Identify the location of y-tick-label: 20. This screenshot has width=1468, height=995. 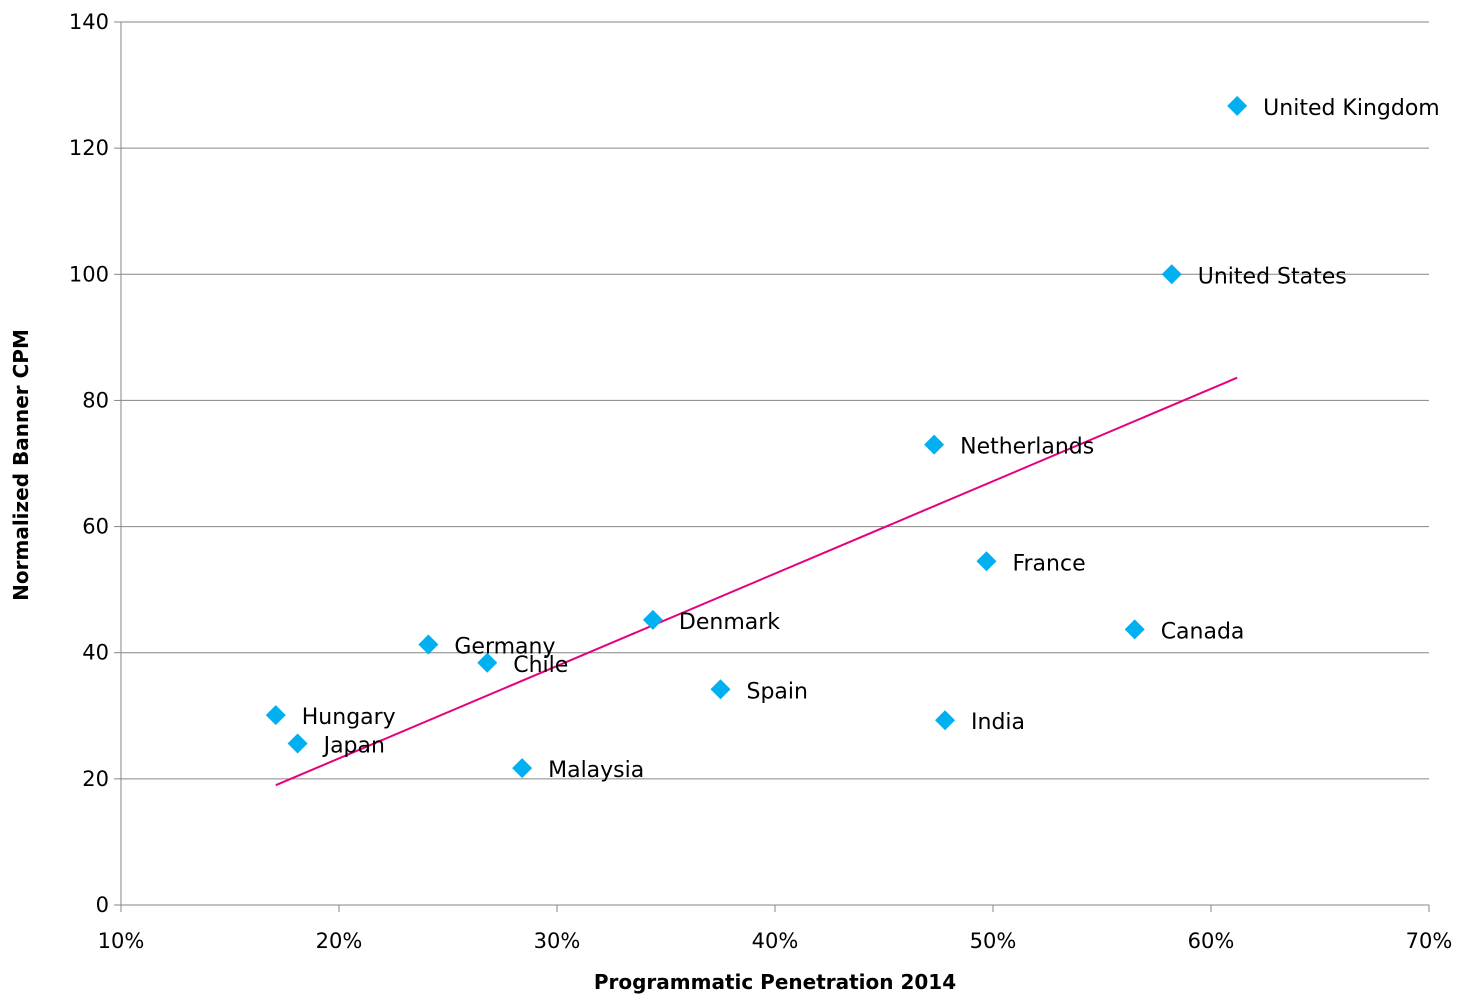
(95, 779).